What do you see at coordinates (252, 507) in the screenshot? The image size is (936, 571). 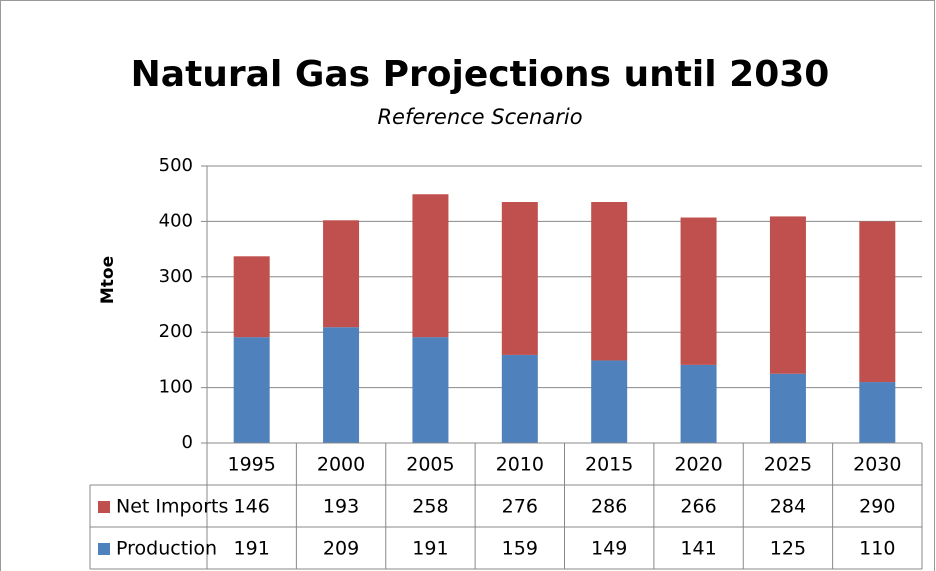 I see `table-value: 146` at bounding box center [252, 507].